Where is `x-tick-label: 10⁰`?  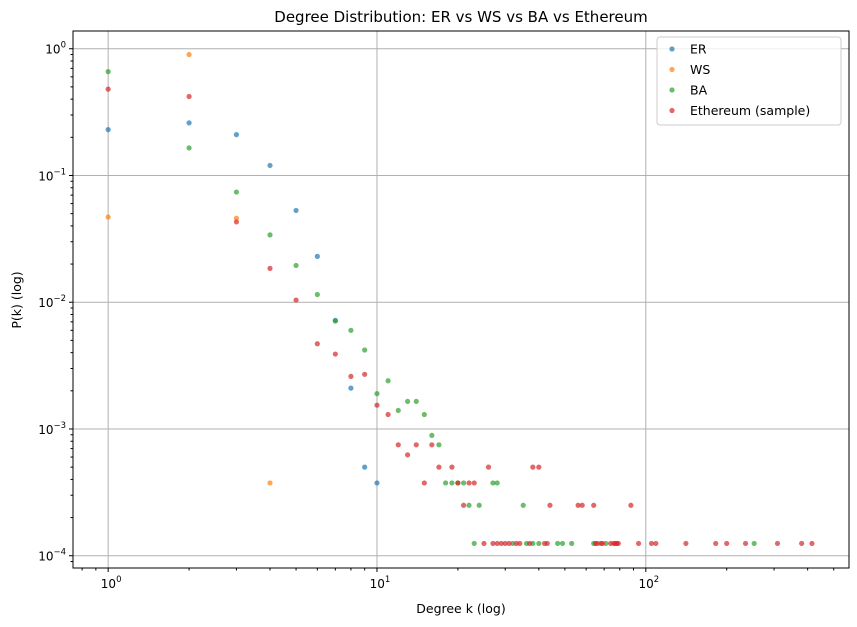
x-tick-label: 10⁰ is located at coordinates (111, 583).